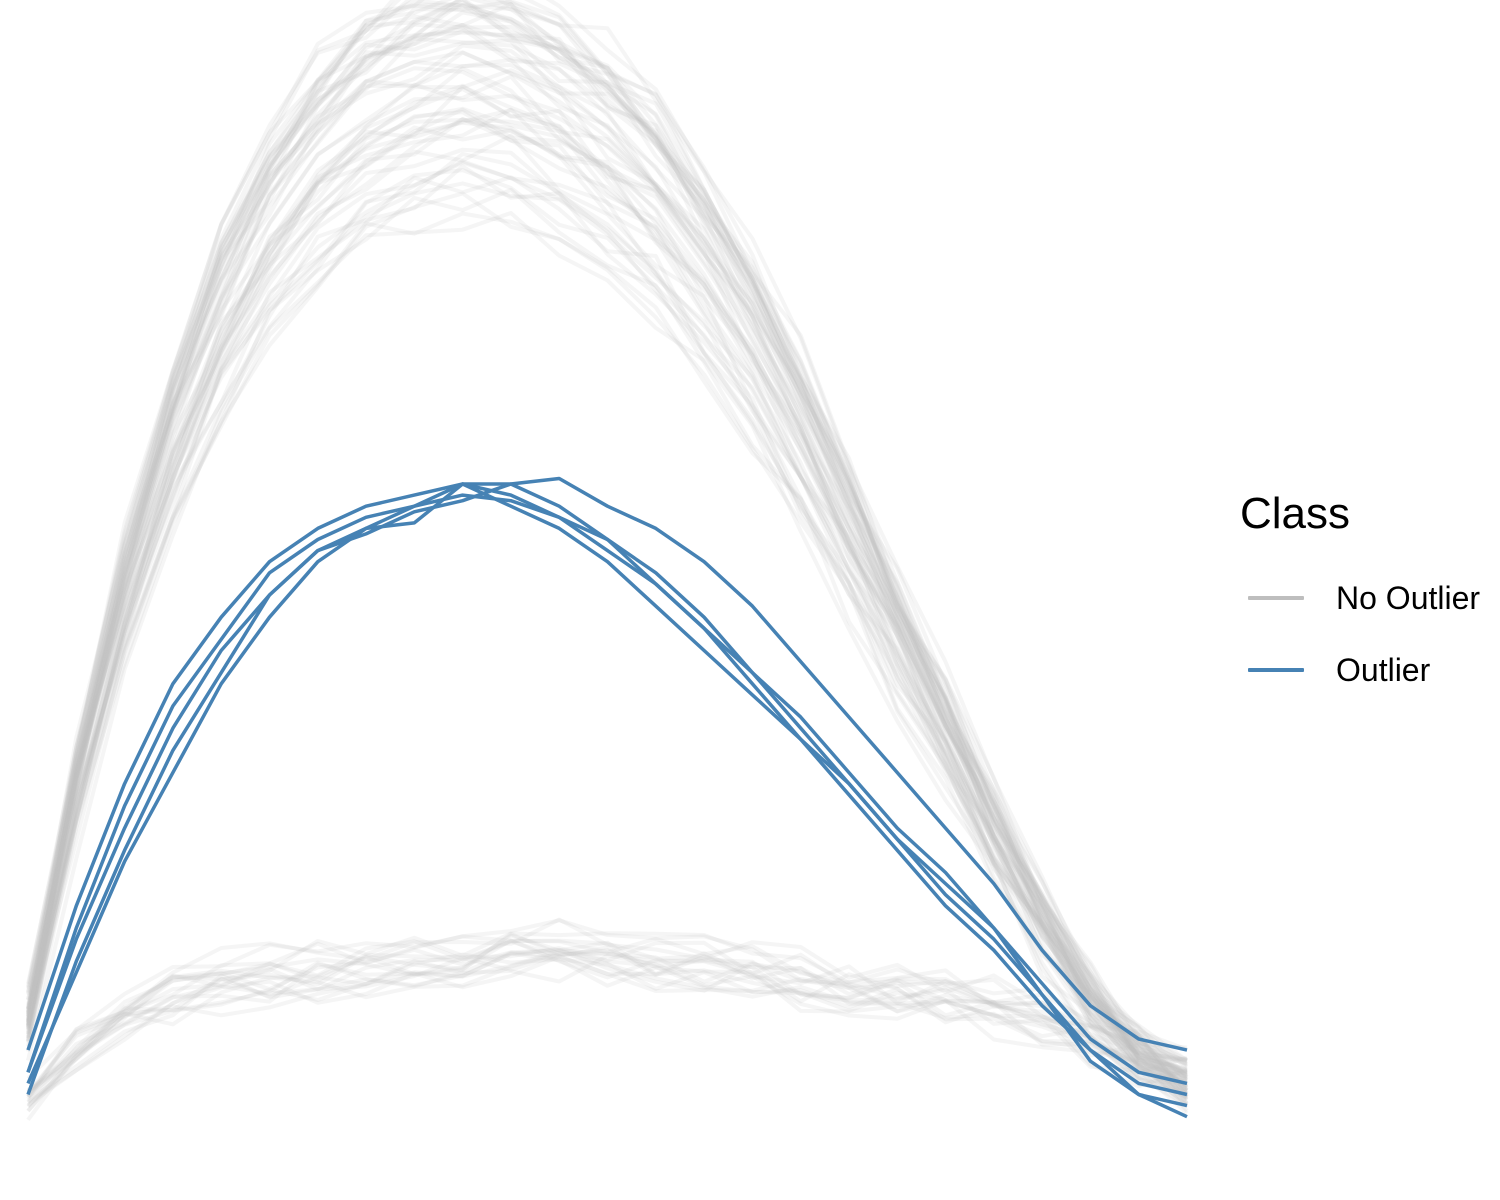 The image size is (1500, 1200). I want to click on legend-title: Class, so click(1295, 513).